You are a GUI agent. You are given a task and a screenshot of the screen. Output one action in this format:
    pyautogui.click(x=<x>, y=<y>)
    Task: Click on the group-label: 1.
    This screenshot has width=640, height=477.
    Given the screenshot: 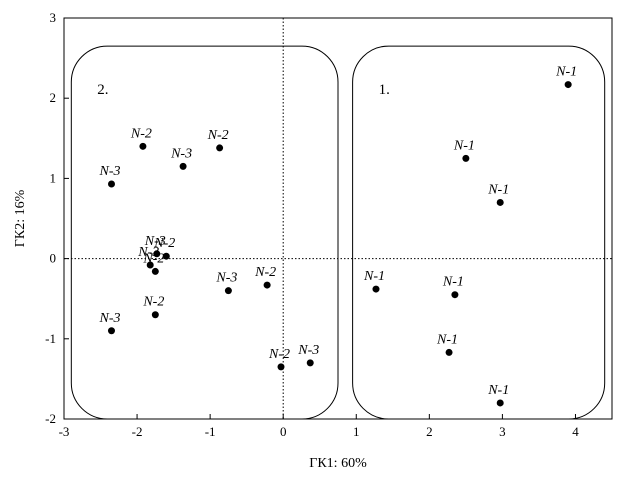 What is the action you would take?
    pyautogui.click(x=384, y=90)
    